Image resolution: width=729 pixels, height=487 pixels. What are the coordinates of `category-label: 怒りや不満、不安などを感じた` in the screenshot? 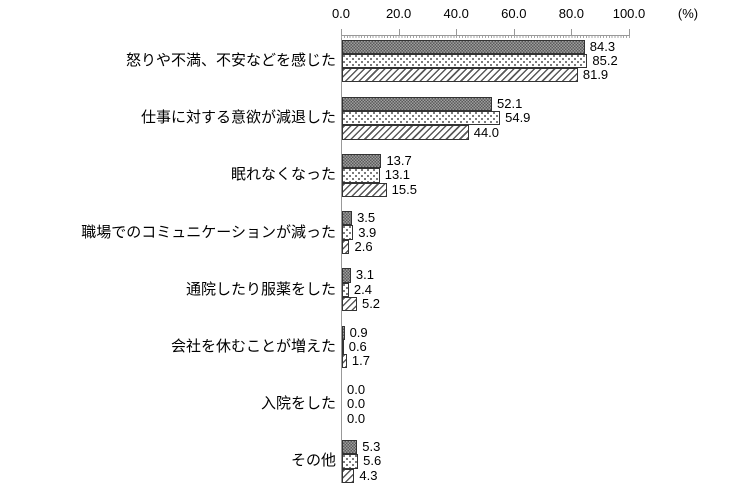 It's located at (230, 60).